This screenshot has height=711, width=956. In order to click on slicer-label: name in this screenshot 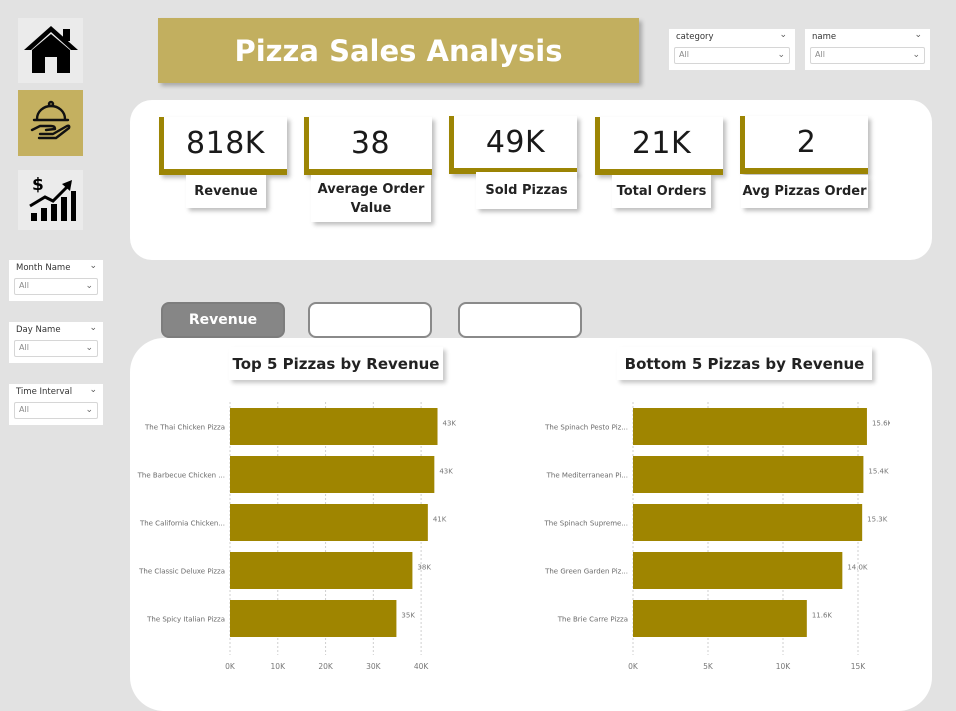, I will do `click(824, 37)`.